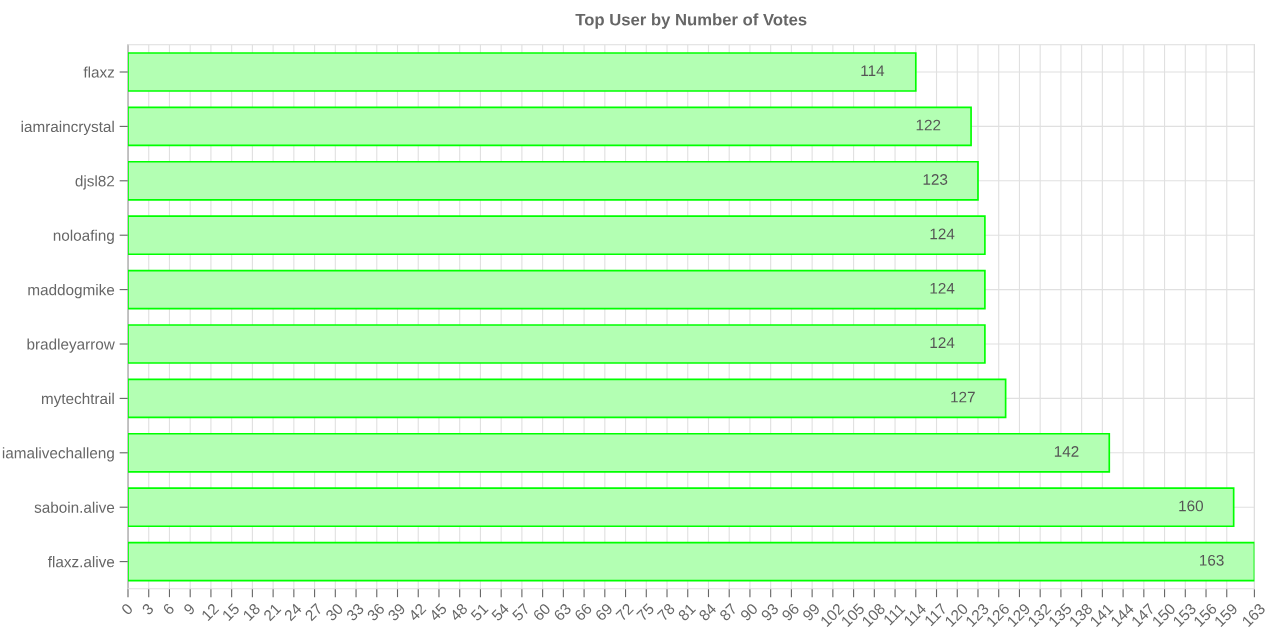 This screenshot has width=1280, height=640. Describe the element at coordinates (928, 125) in the screenshot. I see `data-label: 122` at that location.